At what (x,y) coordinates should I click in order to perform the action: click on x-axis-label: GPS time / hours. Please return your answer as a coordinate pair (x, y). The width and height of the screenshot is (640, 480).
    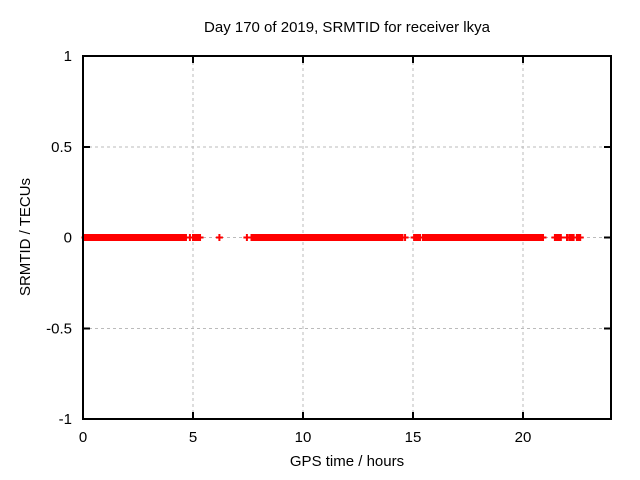
    Looking at the image, I should click on (347, 461).